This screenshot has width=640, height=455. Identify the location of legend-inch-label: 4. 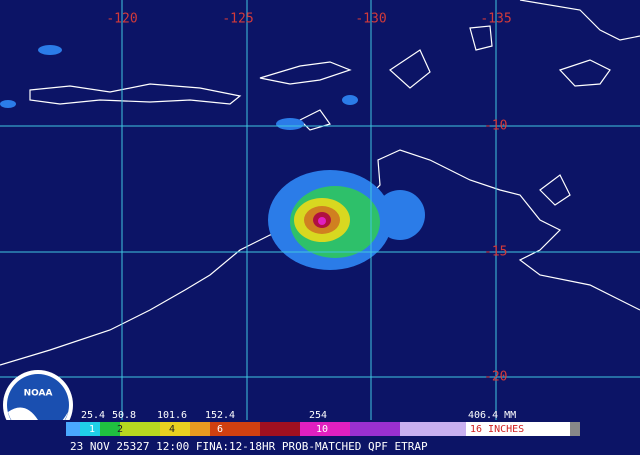
(172, 429).